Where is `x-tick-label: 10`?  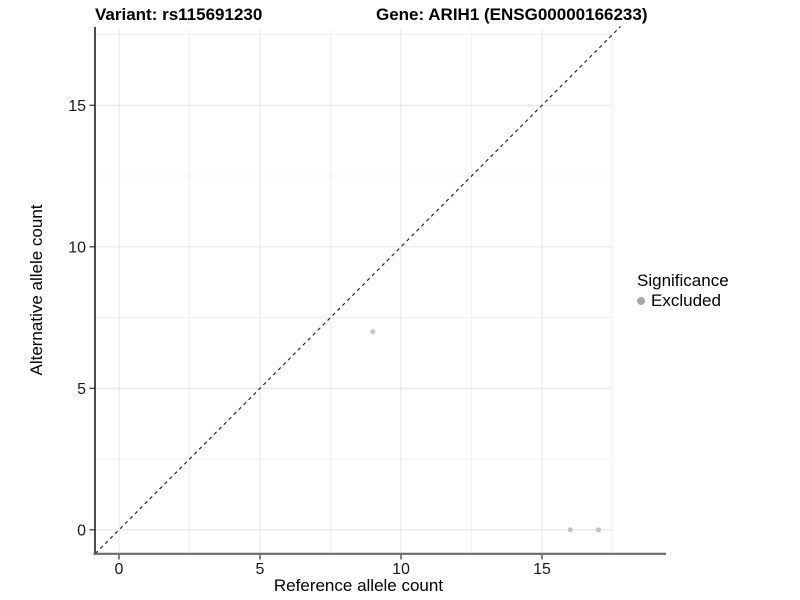
x-tick-label: 10 is located at coordinates (401, 569).